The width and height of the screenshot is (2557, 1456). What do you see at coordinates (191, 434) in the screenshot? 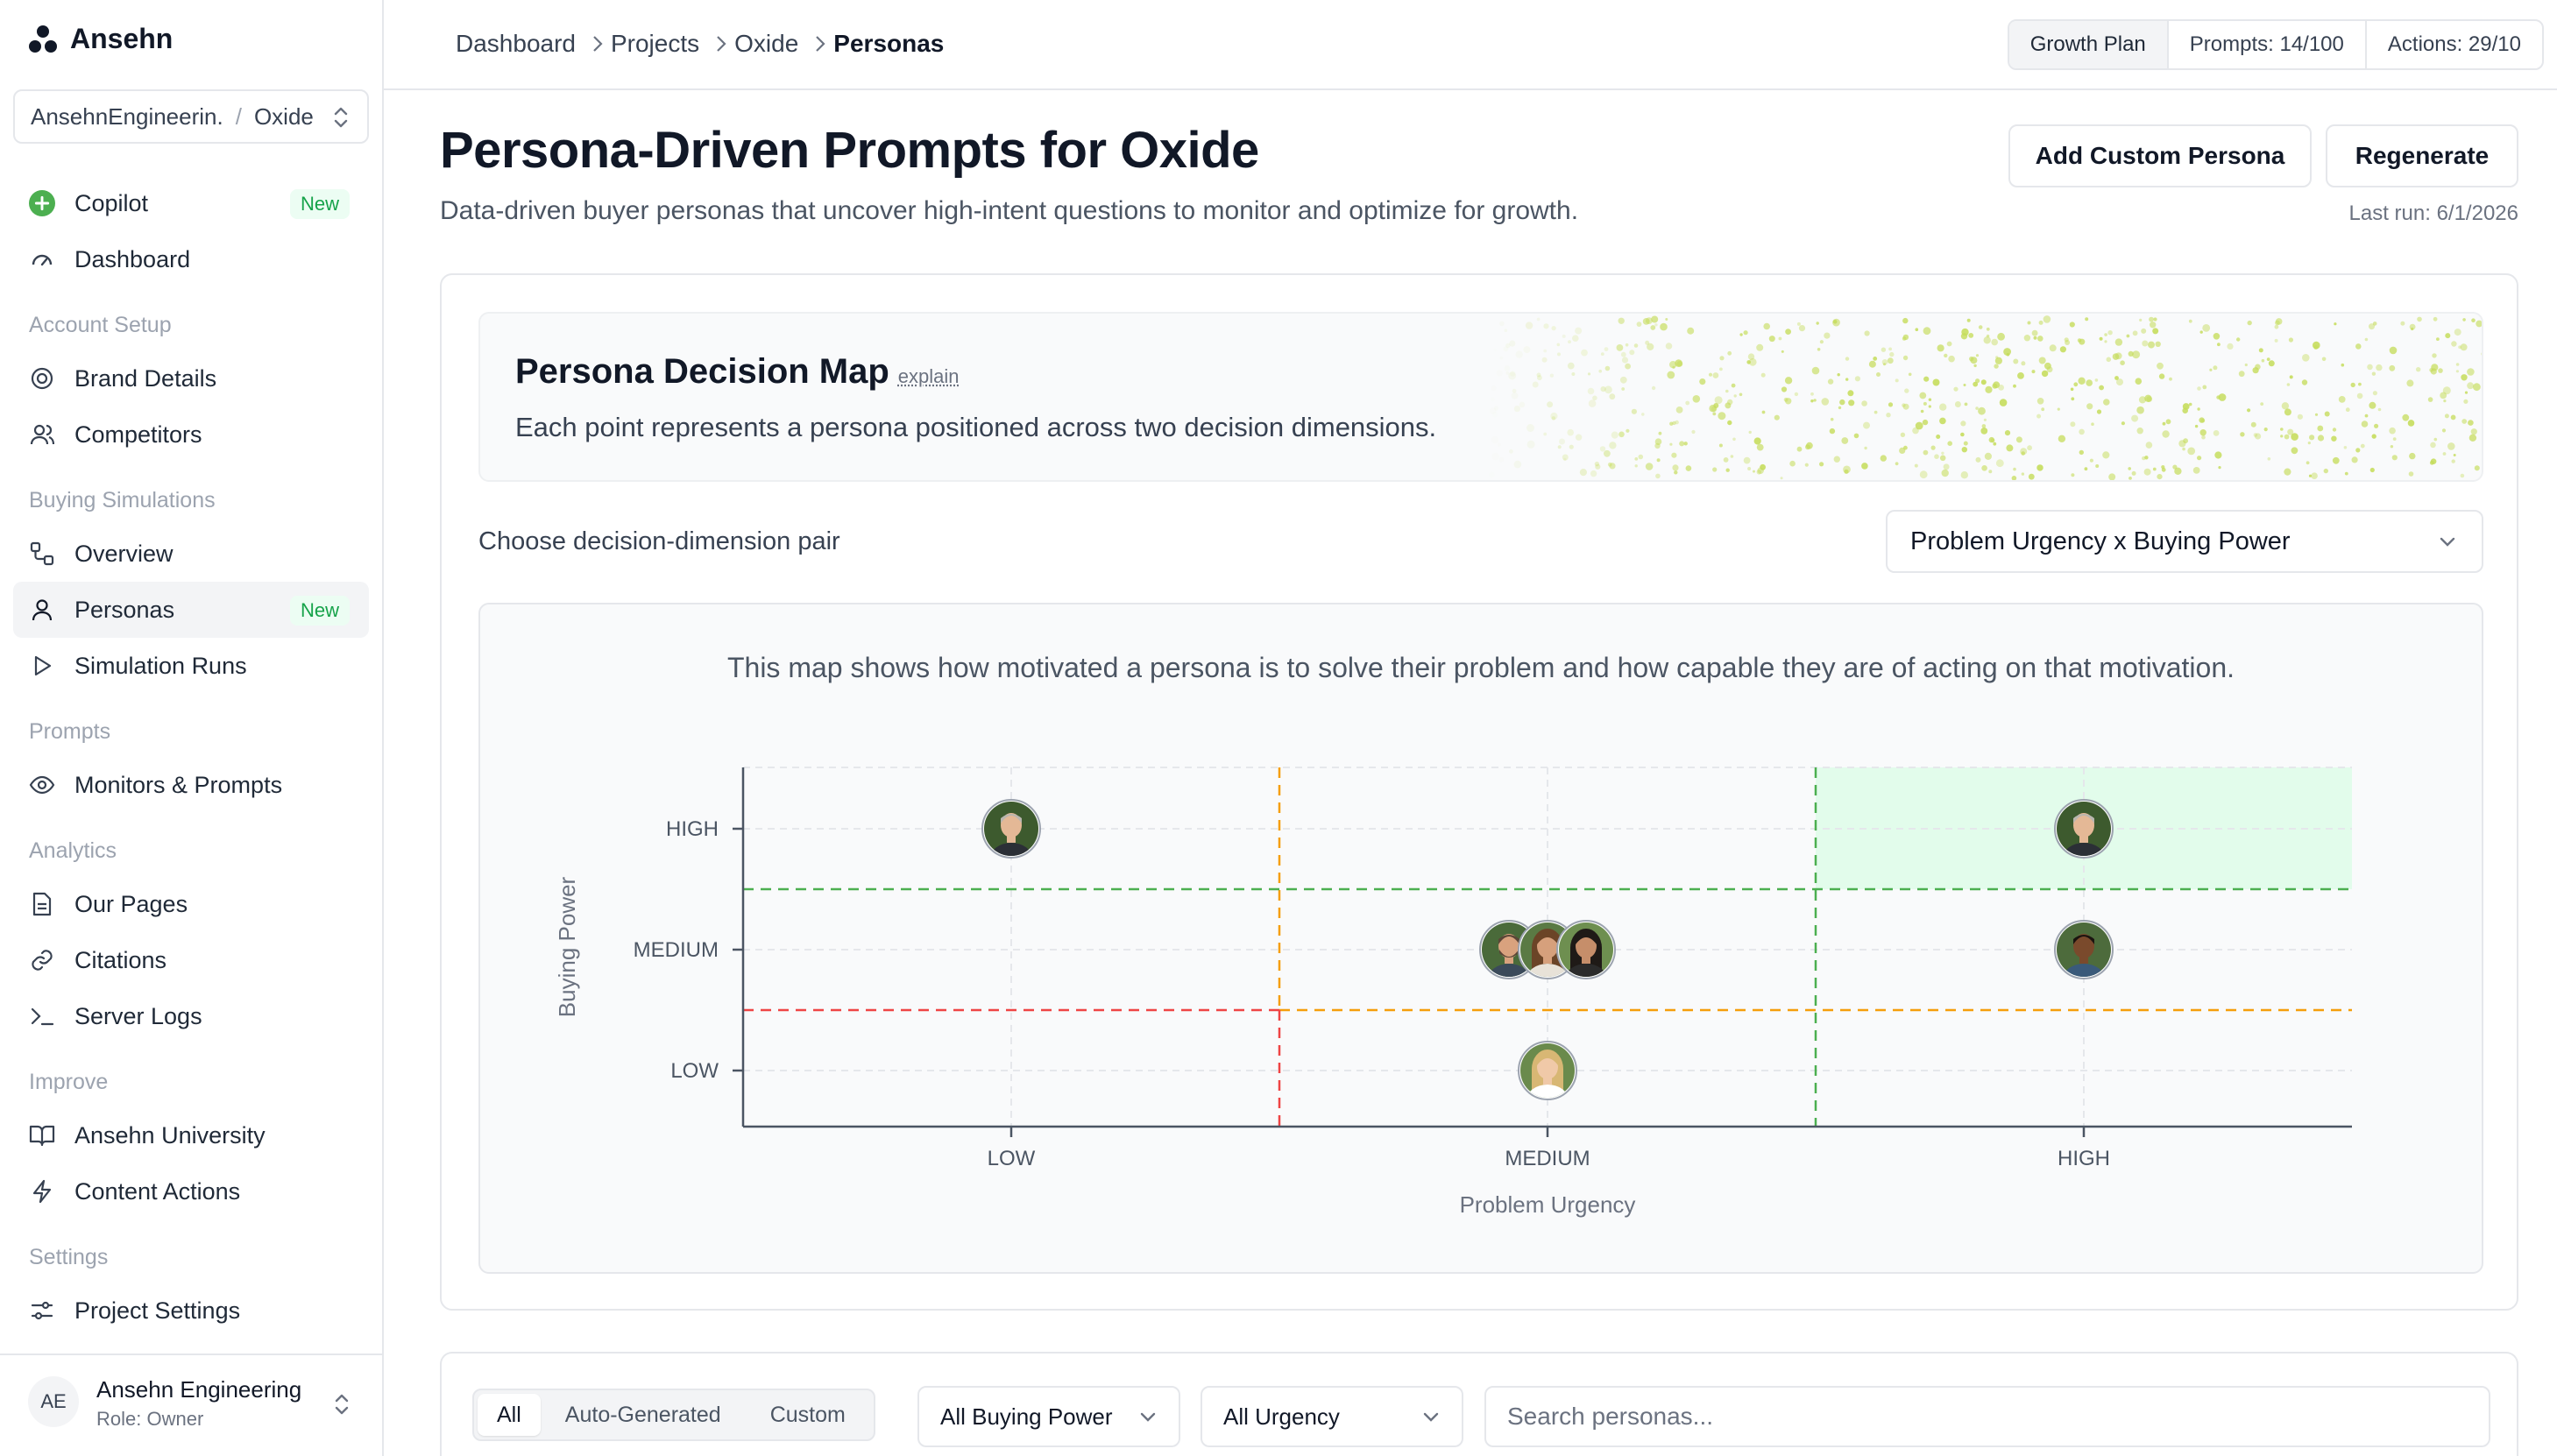
I see `sidebar-item-competitors: Competitors` at bounding box center [191, 434].